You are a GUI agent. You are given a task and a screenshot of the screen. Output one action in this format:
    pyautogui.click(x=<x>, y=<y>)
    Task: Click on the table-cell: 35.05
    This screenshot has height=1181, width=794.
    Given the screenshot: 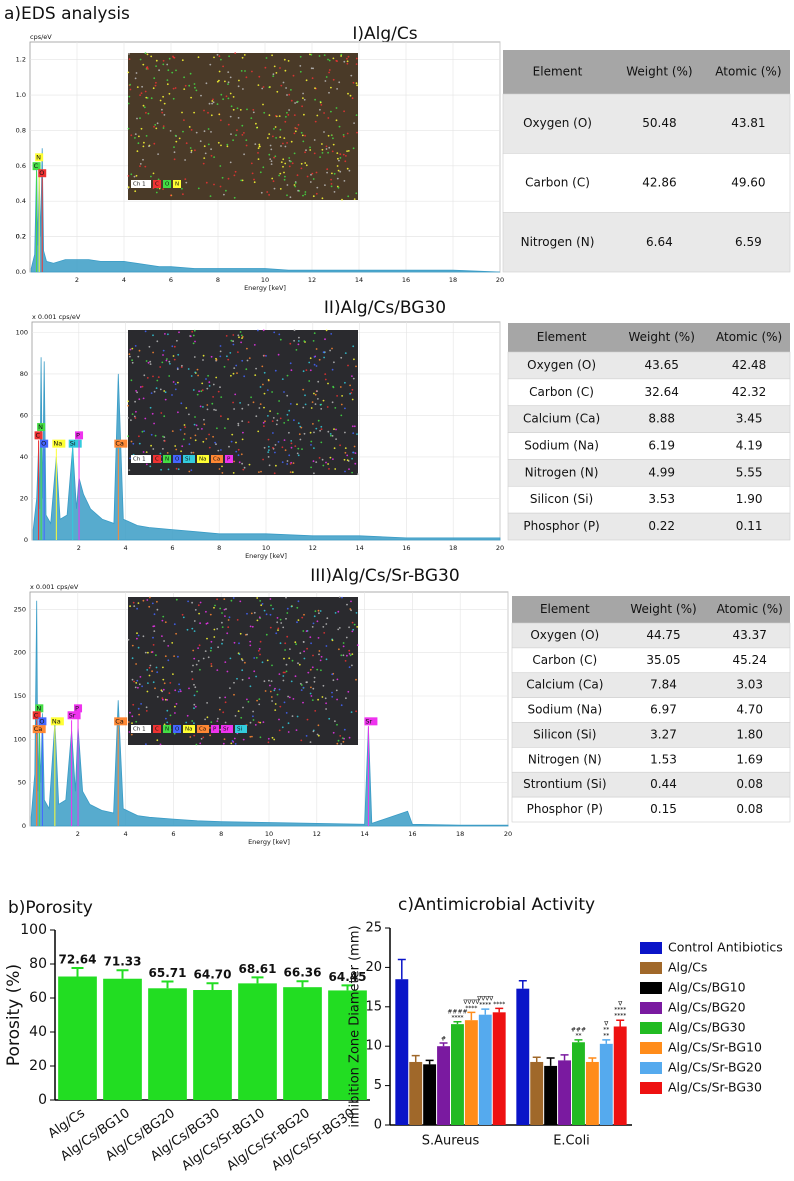 What is the action you would take?
    pyautogui.click(x=663, y=660)
    